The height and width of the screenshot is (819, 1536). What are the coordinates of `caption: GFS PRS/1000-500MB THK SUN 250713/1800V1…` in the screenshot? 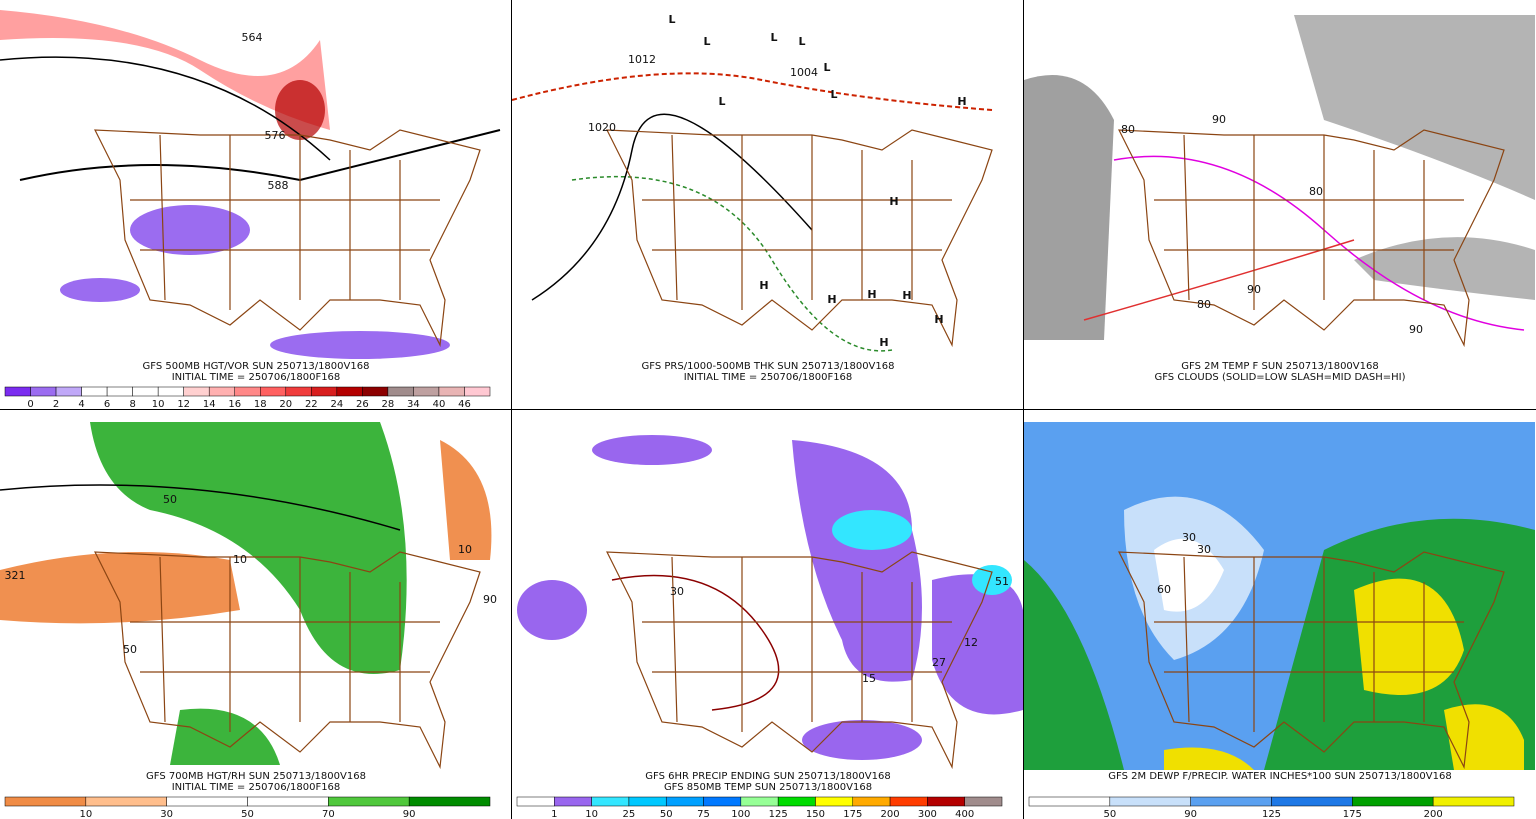 It's located at (768, 366).